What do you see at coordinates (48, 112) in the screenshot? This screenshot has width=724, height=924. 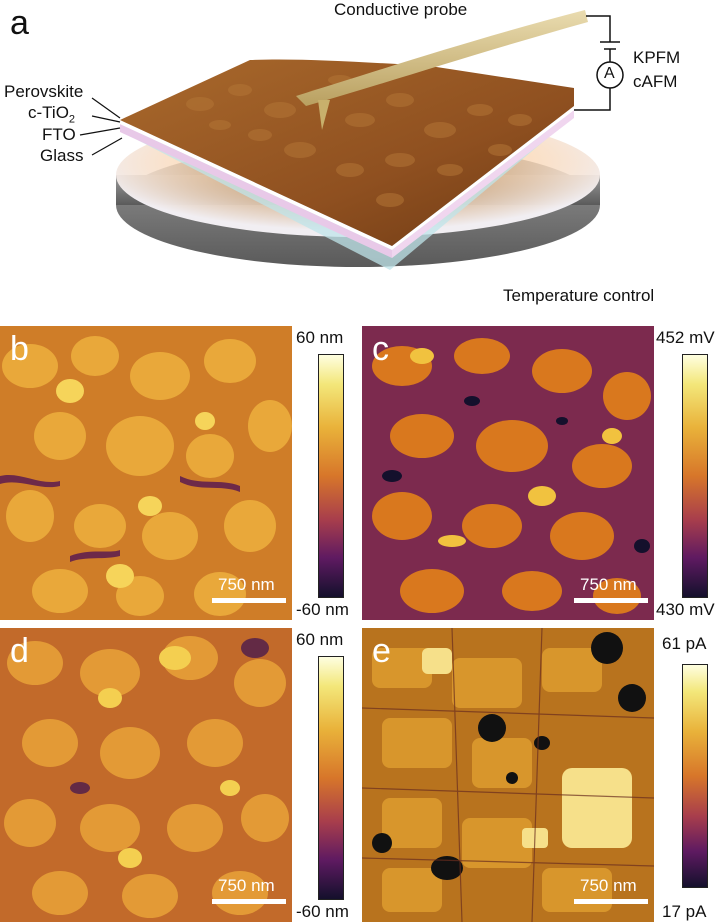 I see `tio2-label-text: c-TiO` at bounding box center [48, 112].